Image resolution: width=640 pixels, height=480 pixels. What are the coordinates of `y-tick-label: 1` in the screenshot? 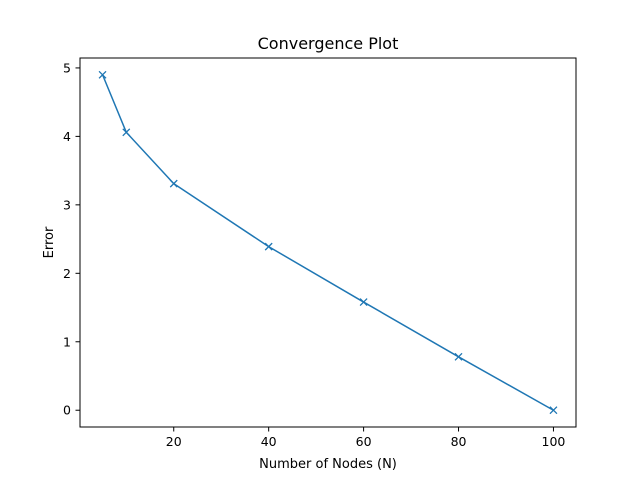 It's located at (67, 341).